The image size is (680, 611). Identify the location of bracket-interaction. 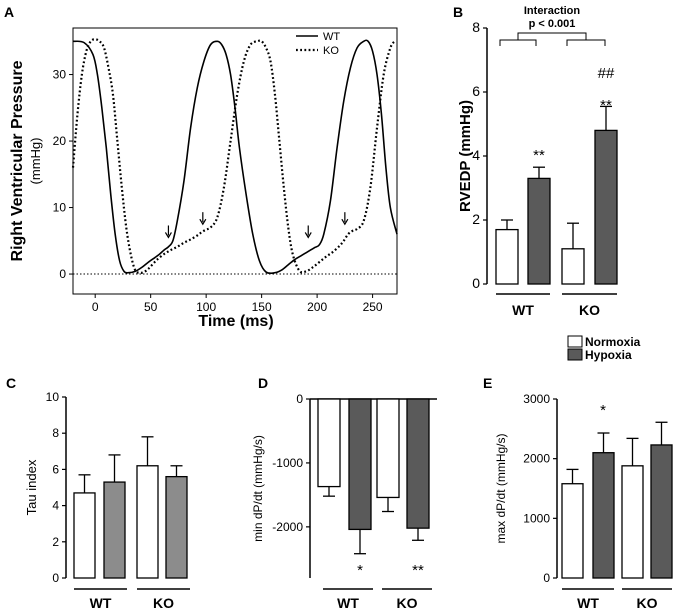
(552, 36).